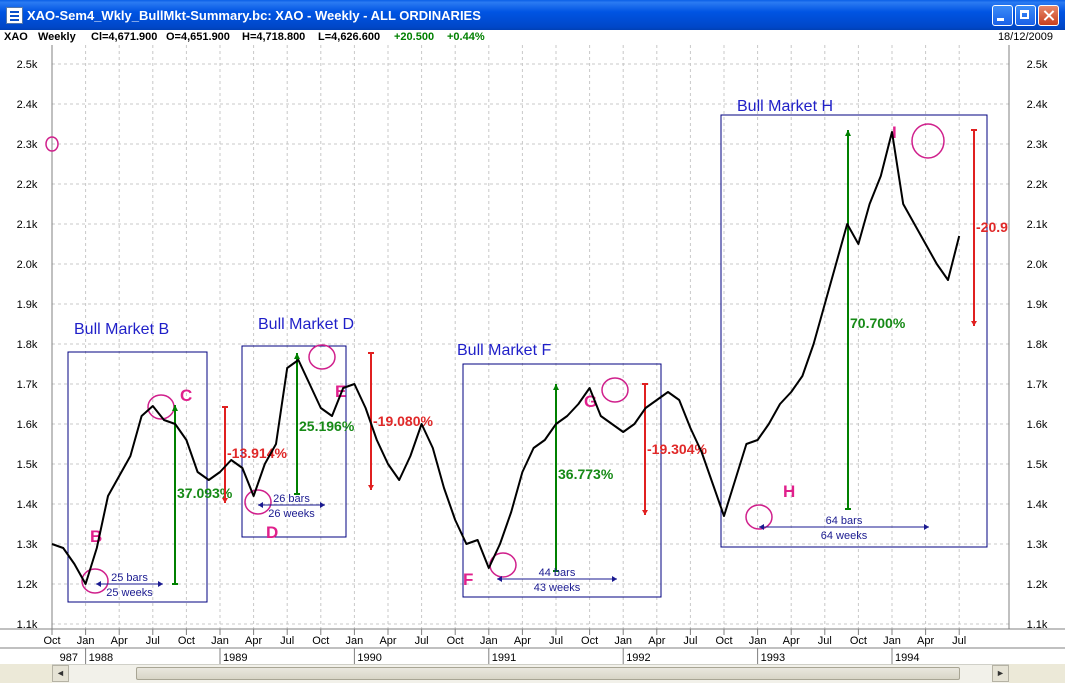  I want to click on horizontal-scrollbar: ◄ ►, so click(530, 673).